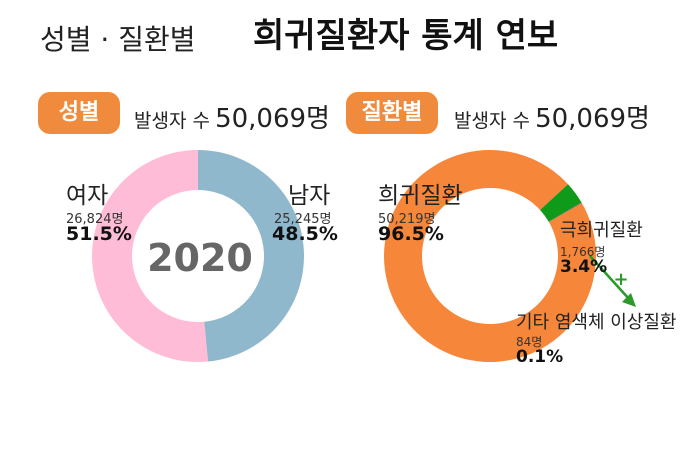 The height and width of the screenshot is (460, 697). Describe the element at coordinates (172, 121) in the screenshot. I see `gender-total-label: 발생자 수` at that location.